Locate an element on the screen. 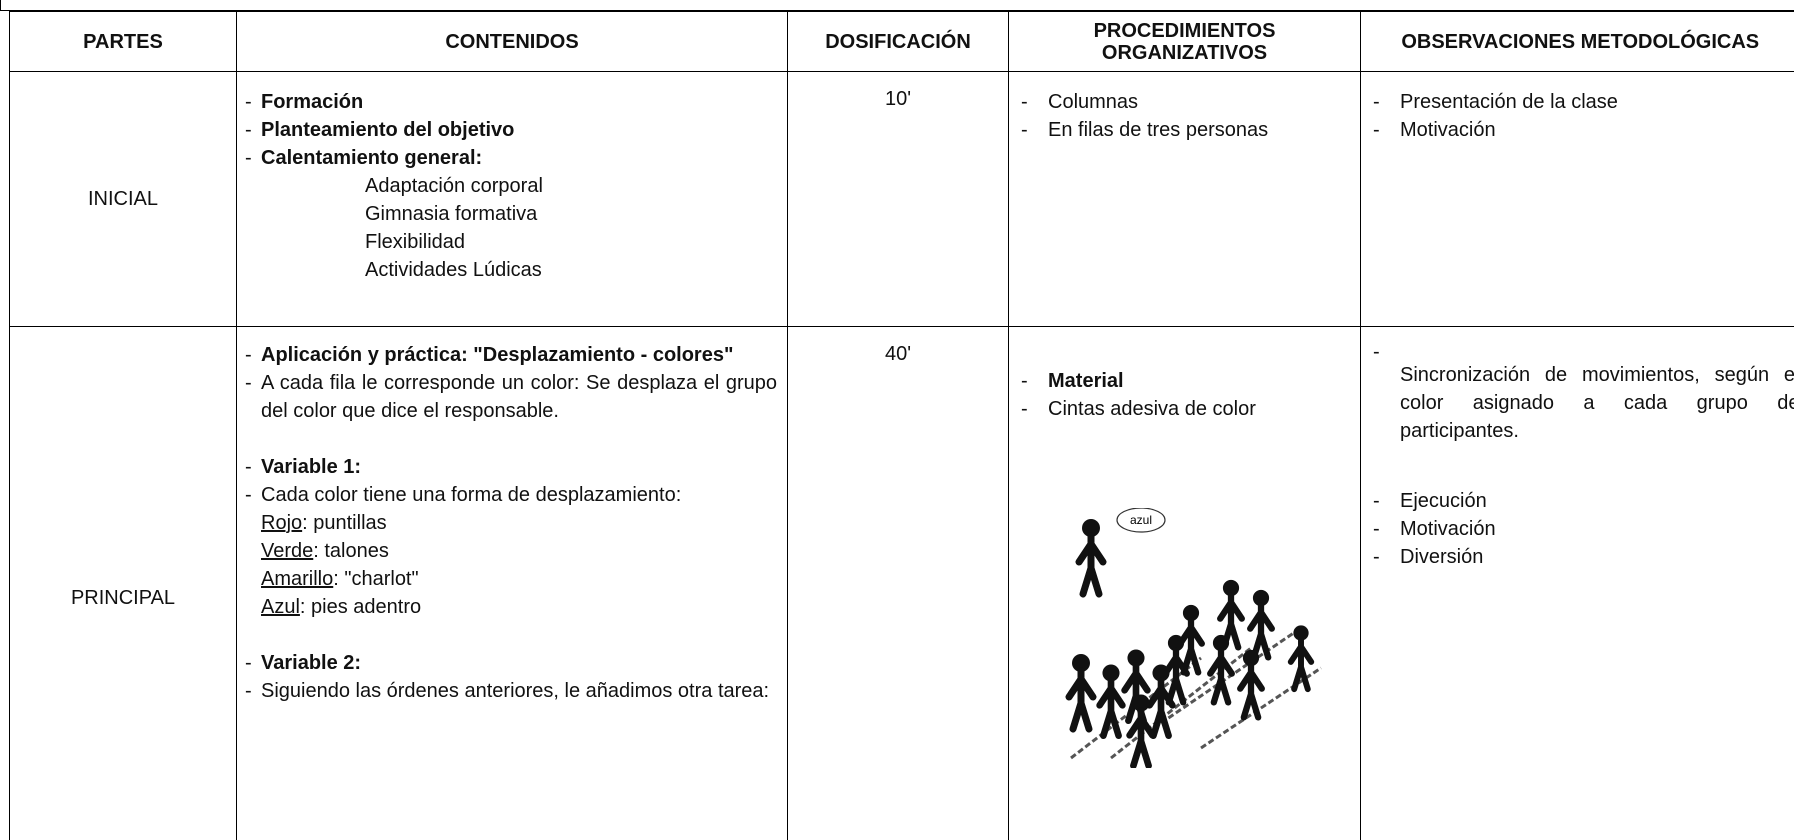 This screenshot has height=840, width=1794. item-text: Variable 2: is located at coordinates (311, 663).